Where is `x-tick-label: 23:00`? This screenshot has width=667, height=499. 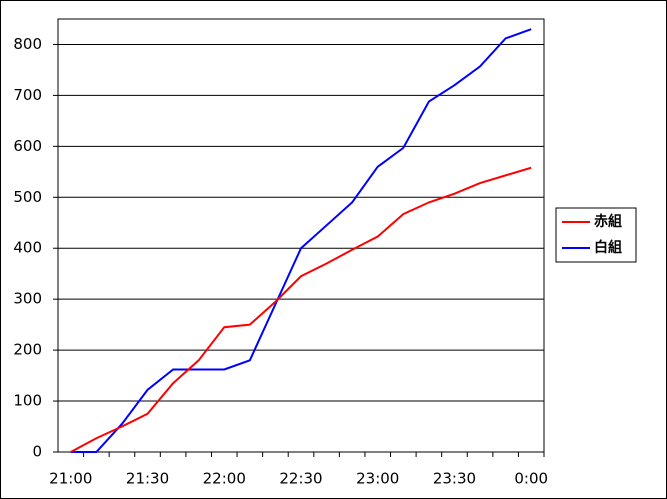 x-tick-label: 23:00 is located at coordinates (377, 479).